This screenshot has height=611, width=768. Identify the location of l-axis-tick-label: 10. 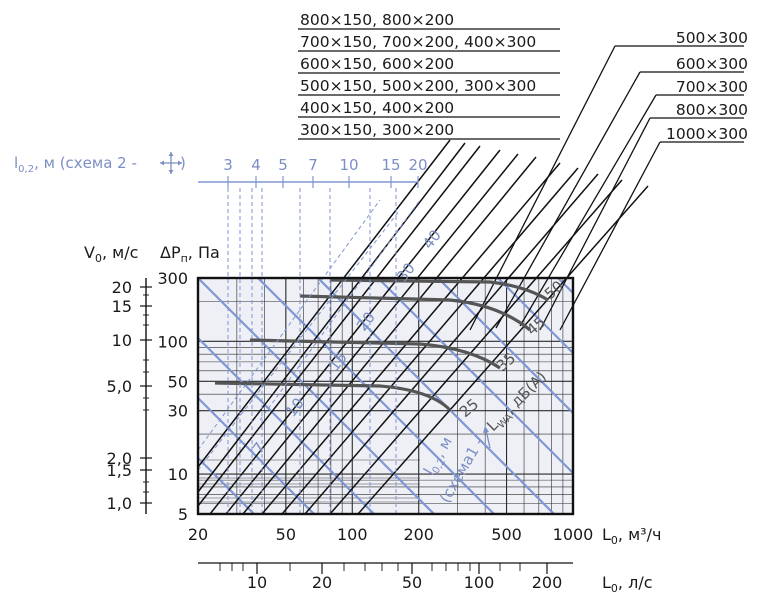
(348, 165).